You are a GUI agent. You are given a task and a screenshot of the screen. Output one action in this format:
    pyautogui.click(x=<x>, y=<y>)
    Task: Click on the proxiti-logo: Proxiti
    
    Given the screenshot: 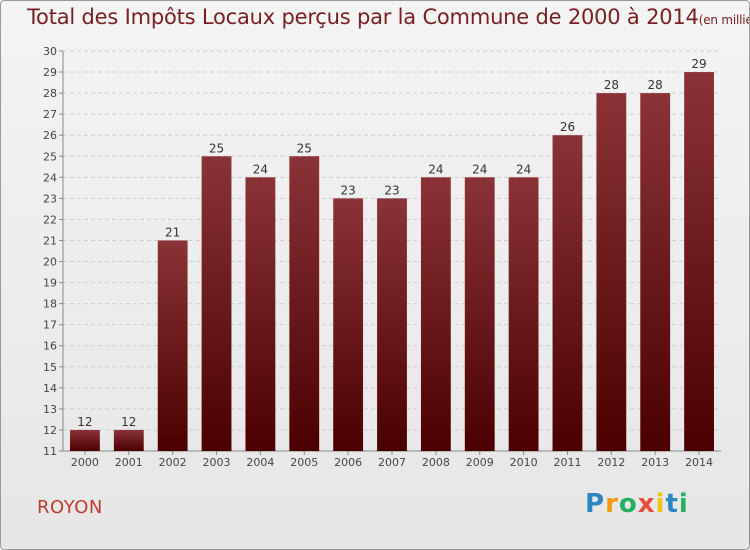 What is the action you would take?
    pyautogui.click(x=637, y=504)
    